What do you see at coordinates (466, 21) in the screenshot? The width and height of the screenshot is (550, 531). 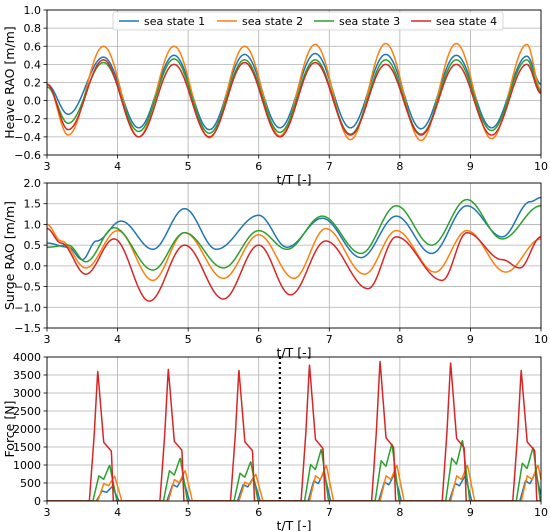 I see `legend-label-sea-state-4: sea state 4` at bounding box center [466, 21].